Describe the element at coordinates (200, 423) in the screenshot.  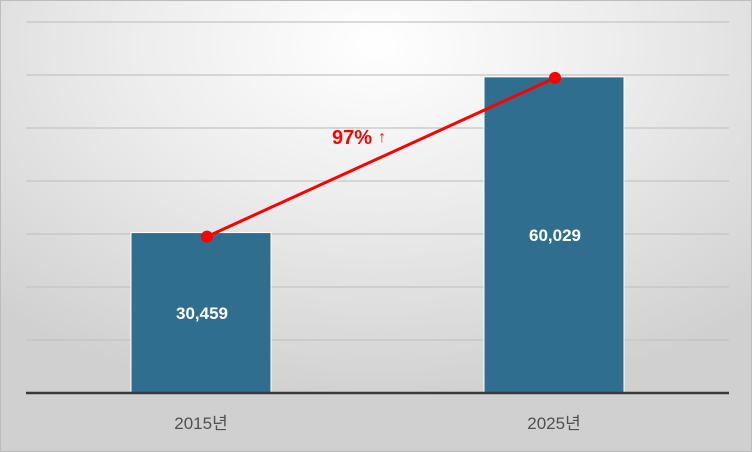
I see `x-tick-label: 2015년` at that location.